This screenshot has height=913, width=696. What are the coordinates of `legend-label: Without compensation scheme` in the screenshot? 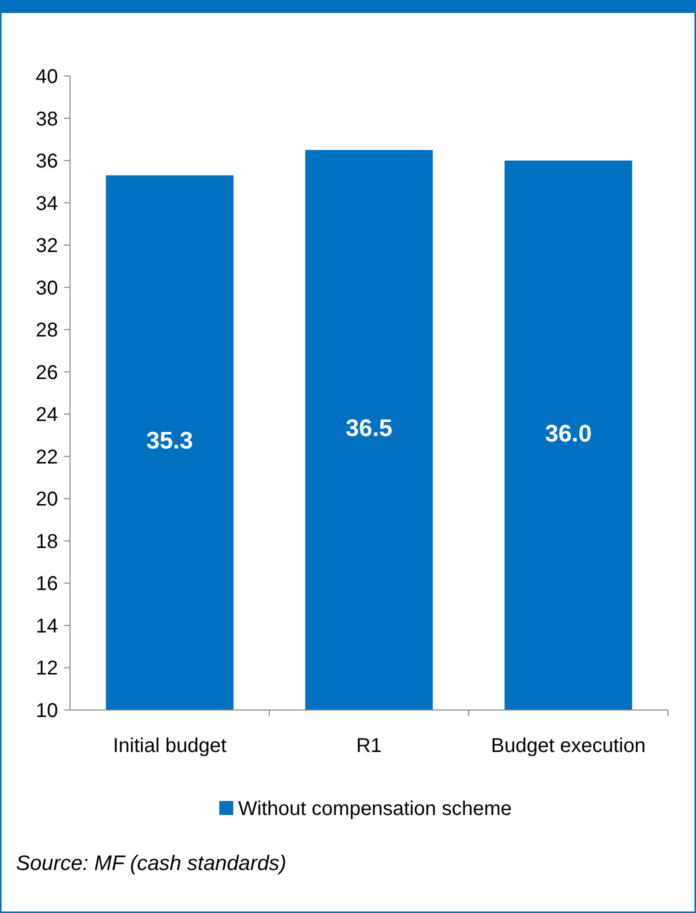 It's located at (375, 809).